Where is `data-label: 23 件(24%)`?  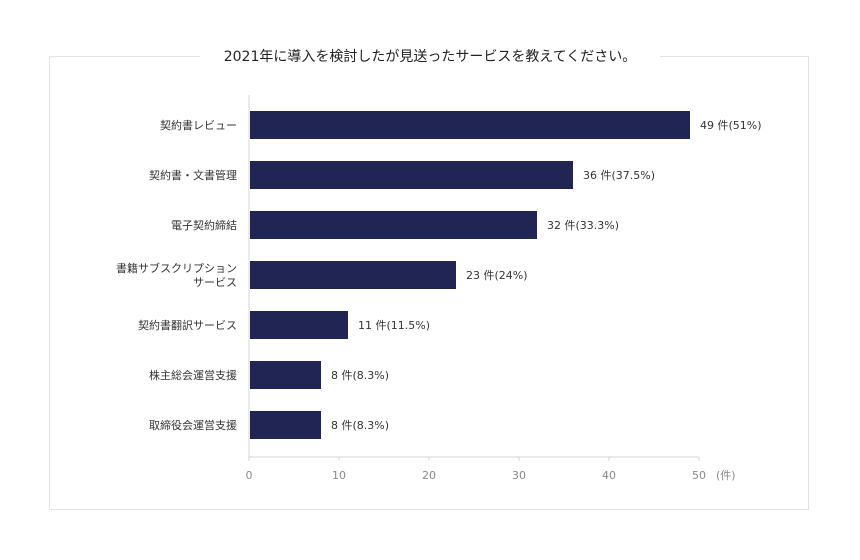 data-label: 23 件(24%) is located at coordinates (497, 275).